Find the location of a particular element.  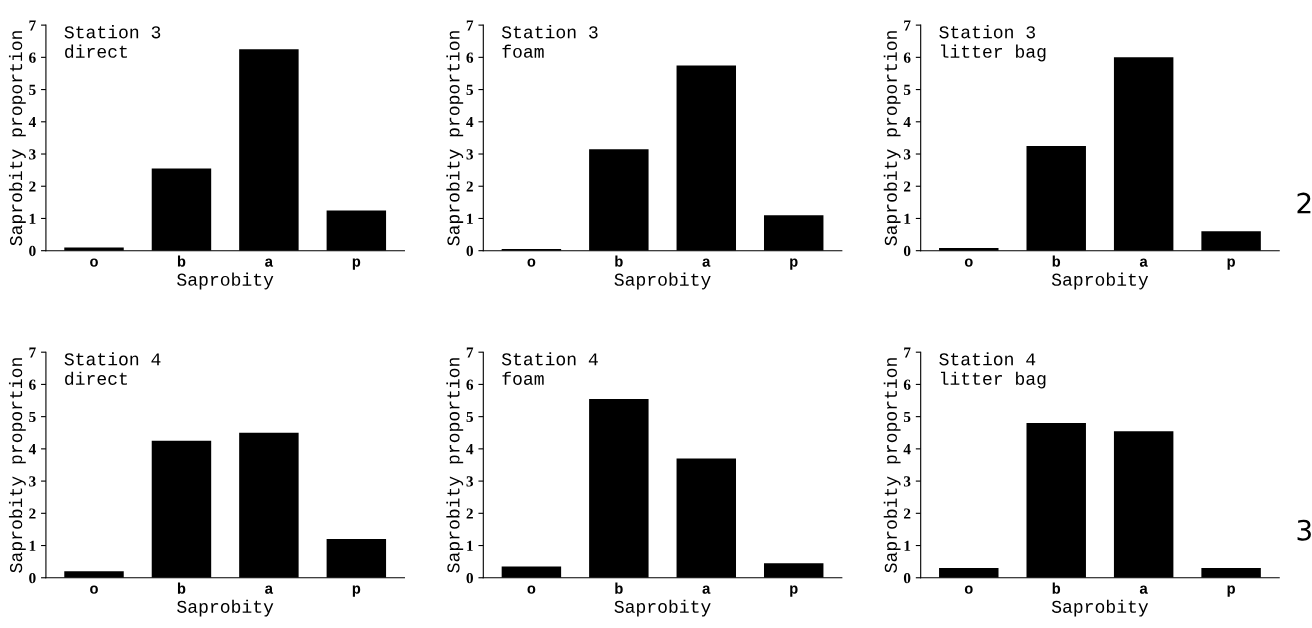

chart-title: Station 4 direct is located at coordinates (112, 368).